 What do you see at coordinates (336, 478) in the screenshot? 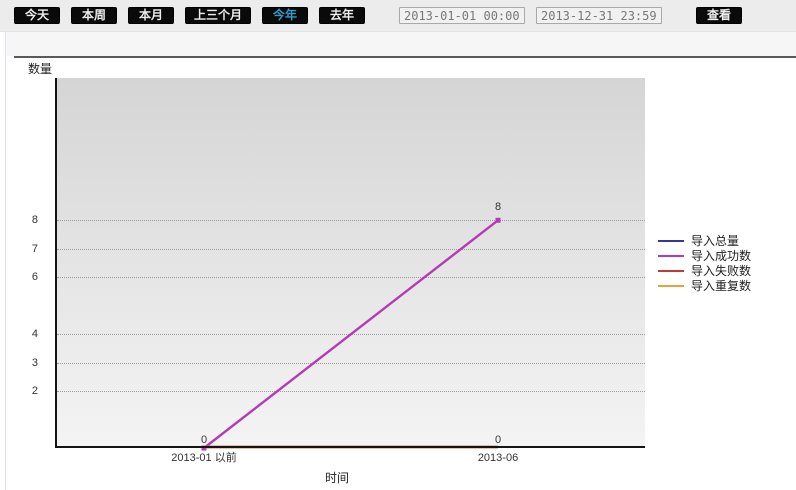
I see `x-axis-title: 时间` at bounding box center [336, 478].